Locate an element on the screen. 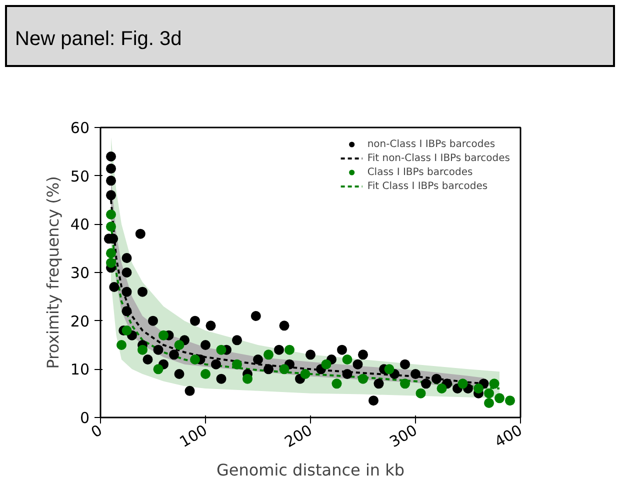  legend-label: Fit non-Class I IBPs barcodes is located at coordinates (438, 158).